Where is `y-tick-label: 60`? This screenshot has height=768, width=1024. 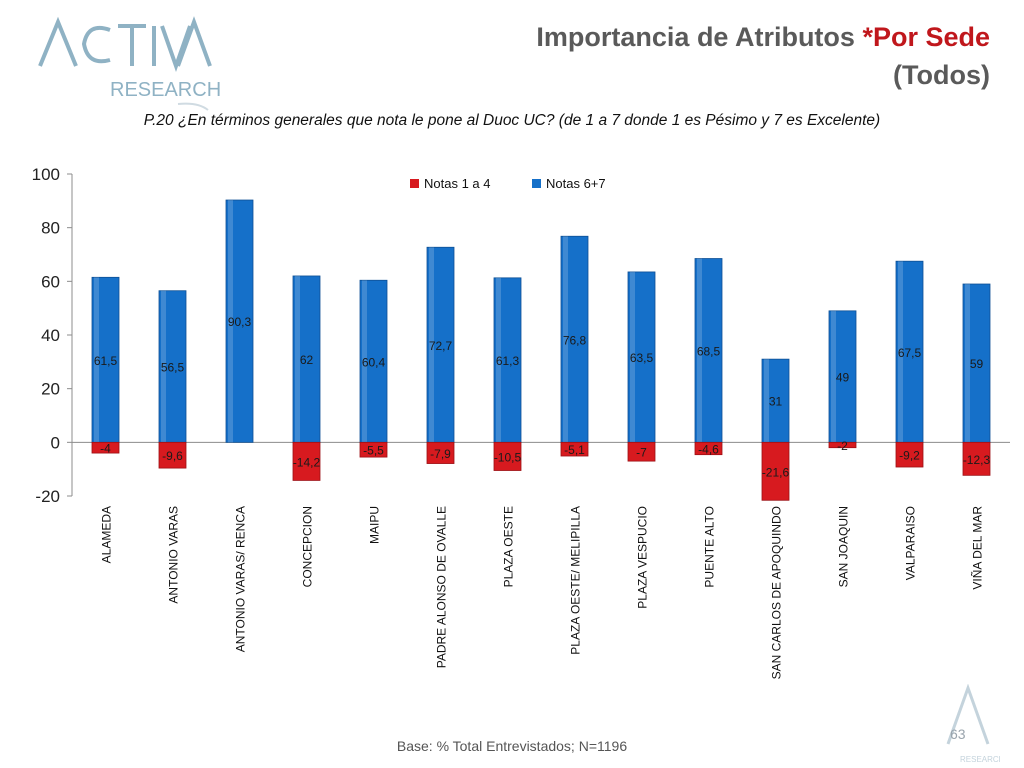 y-tick-label: 60 is located at coordinates (50, 281).